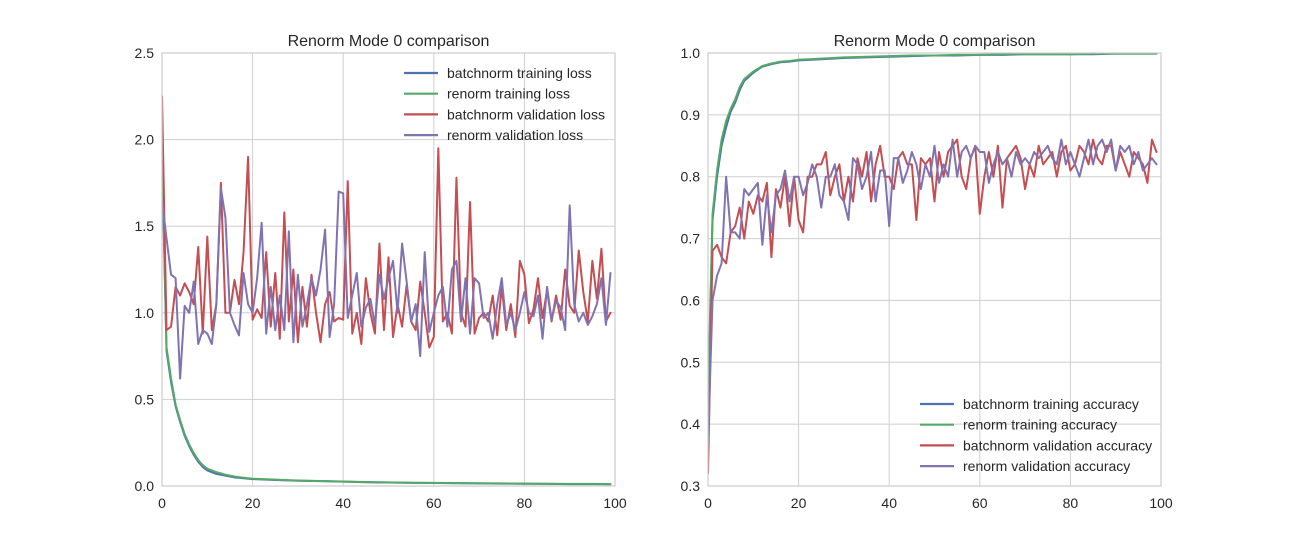 This screenshot has height=541, width=1291. Describe the element at coordinates (145, 226) in the screenshot. I see `y-tick-label: 1.5` at that location.